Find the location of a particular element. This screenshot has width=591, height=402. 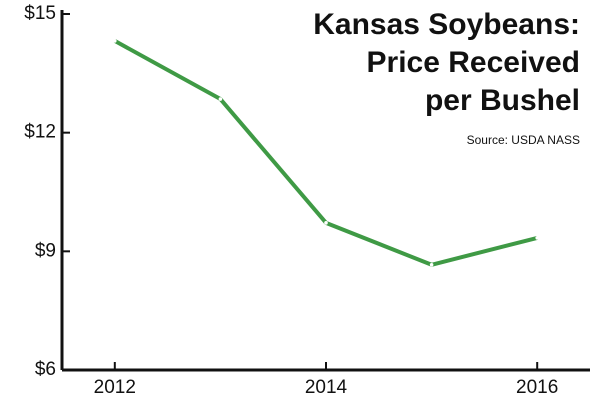

y-tick-label: $15 is located at coordinates (40, 13).